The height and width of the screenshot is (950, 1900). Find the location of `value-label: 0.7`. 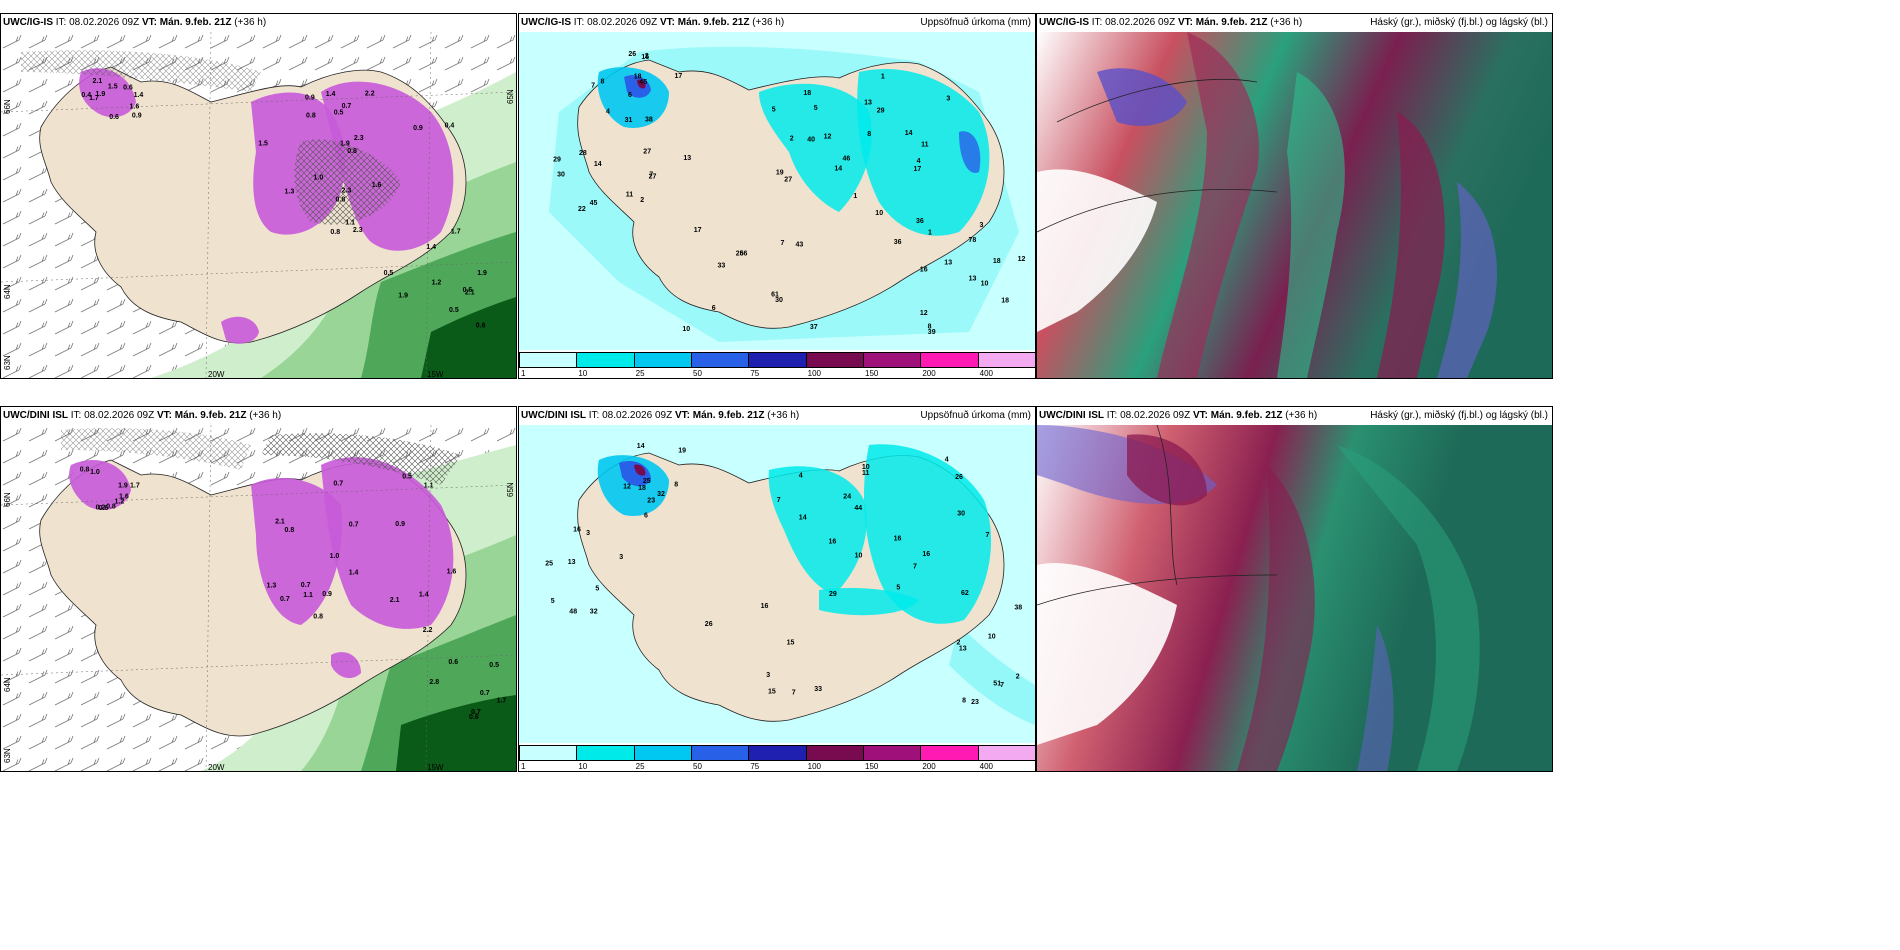

value-label: 0.7 is located at coordinates (285, 599).